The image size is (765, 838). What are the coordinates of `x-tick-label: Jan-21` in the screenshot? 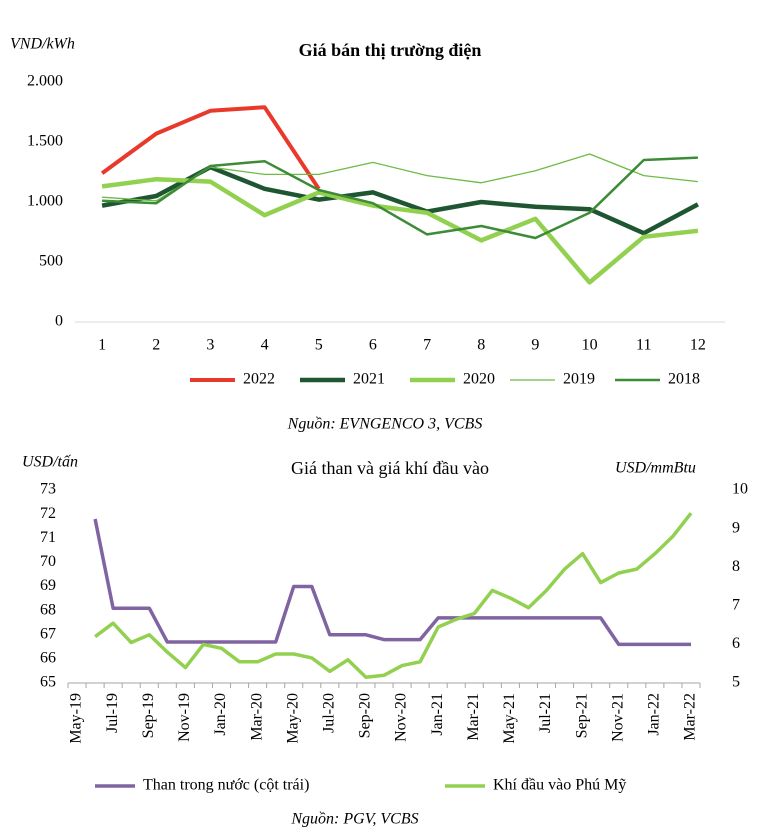 It's located at (437, 714).